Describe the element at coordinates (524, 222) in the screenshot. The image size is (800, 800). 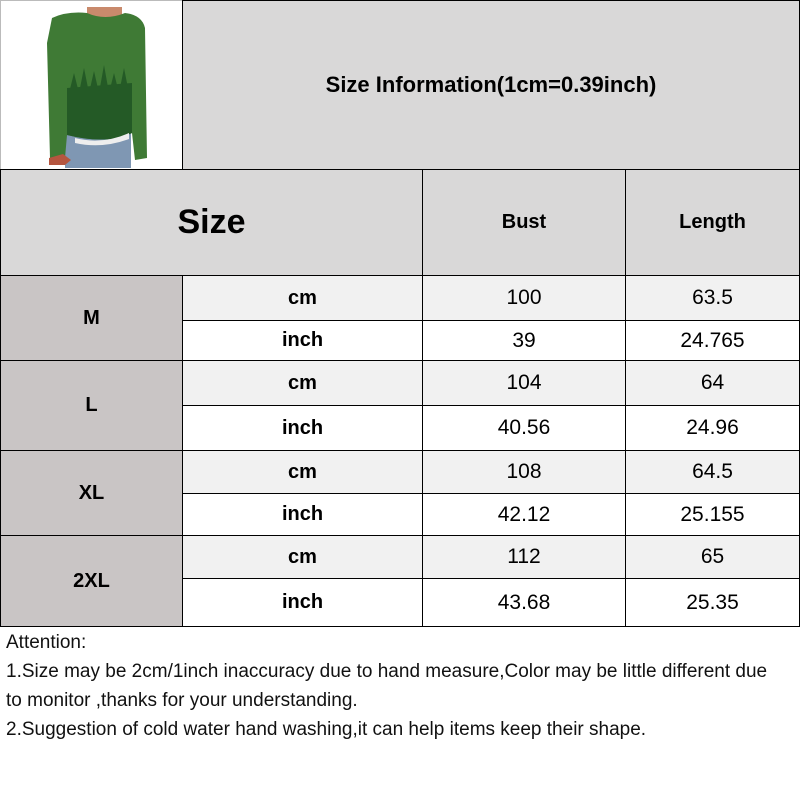
I see `header-bust: Bust` at that location.